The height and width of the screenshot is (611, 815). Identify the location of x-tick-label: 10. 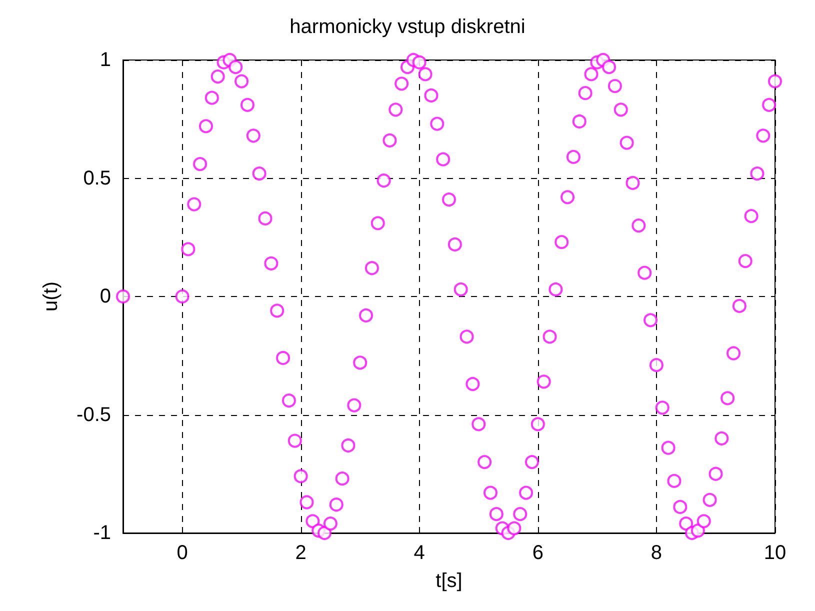
(775, 553).